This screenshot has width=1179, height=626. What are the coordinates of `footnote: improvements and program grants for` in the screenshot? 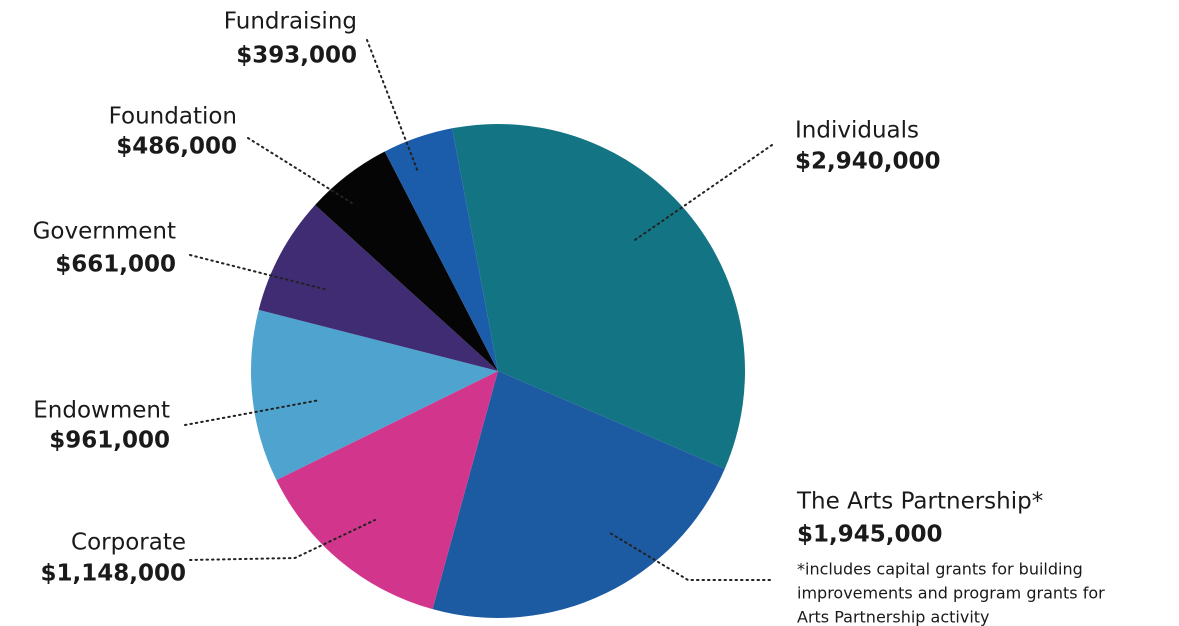 It's located at (951, 593).